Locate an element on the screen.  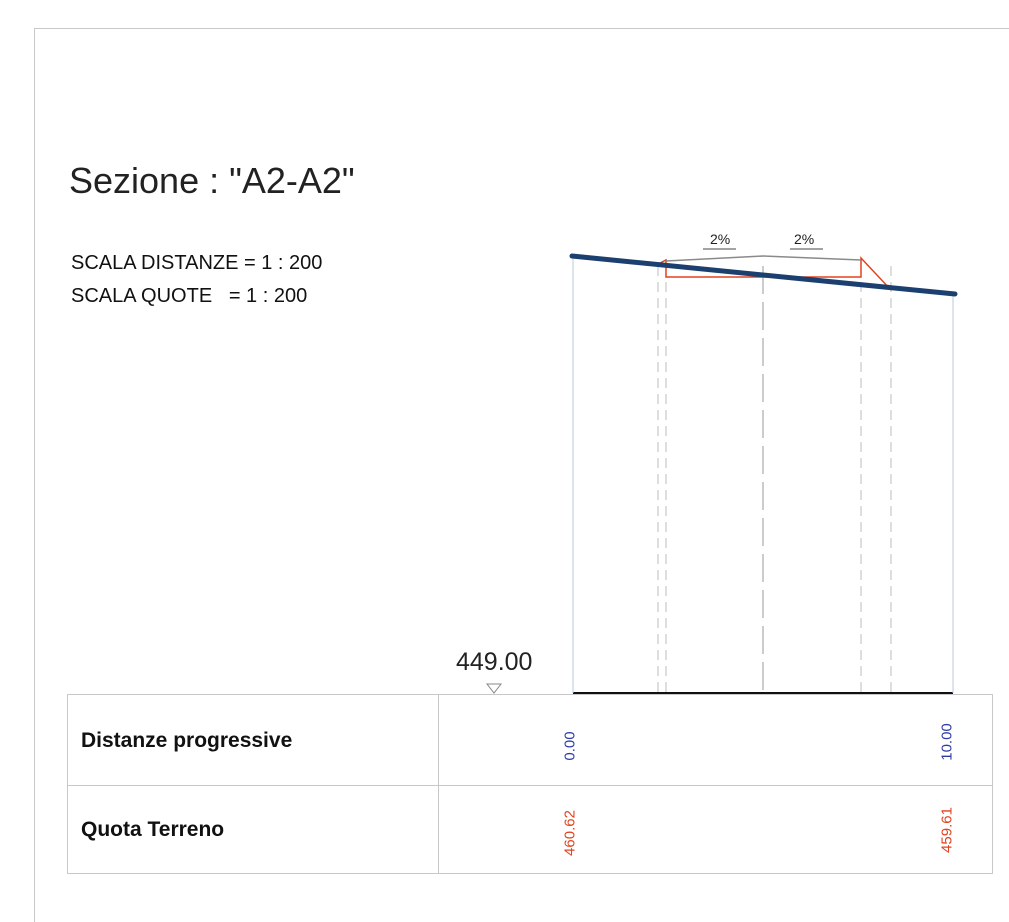
datum-elevation-label: 449.00 is located at coordinates (494, 662).